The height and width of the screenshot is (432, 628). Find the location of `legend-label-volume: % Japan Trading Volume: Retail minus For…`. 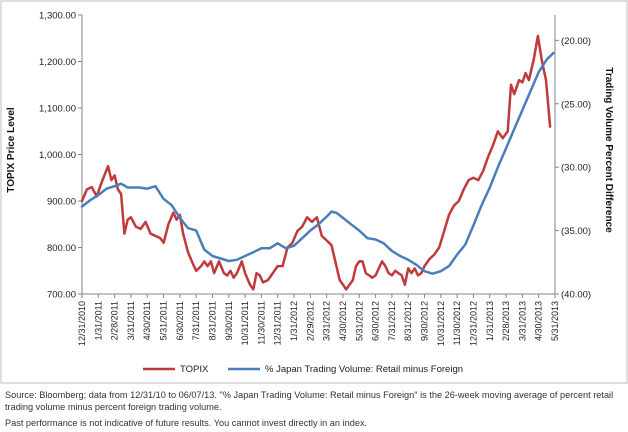

legend-label-volume: % Japan Trading Volume: Retail minus For… is located at coordinates (364, 369).